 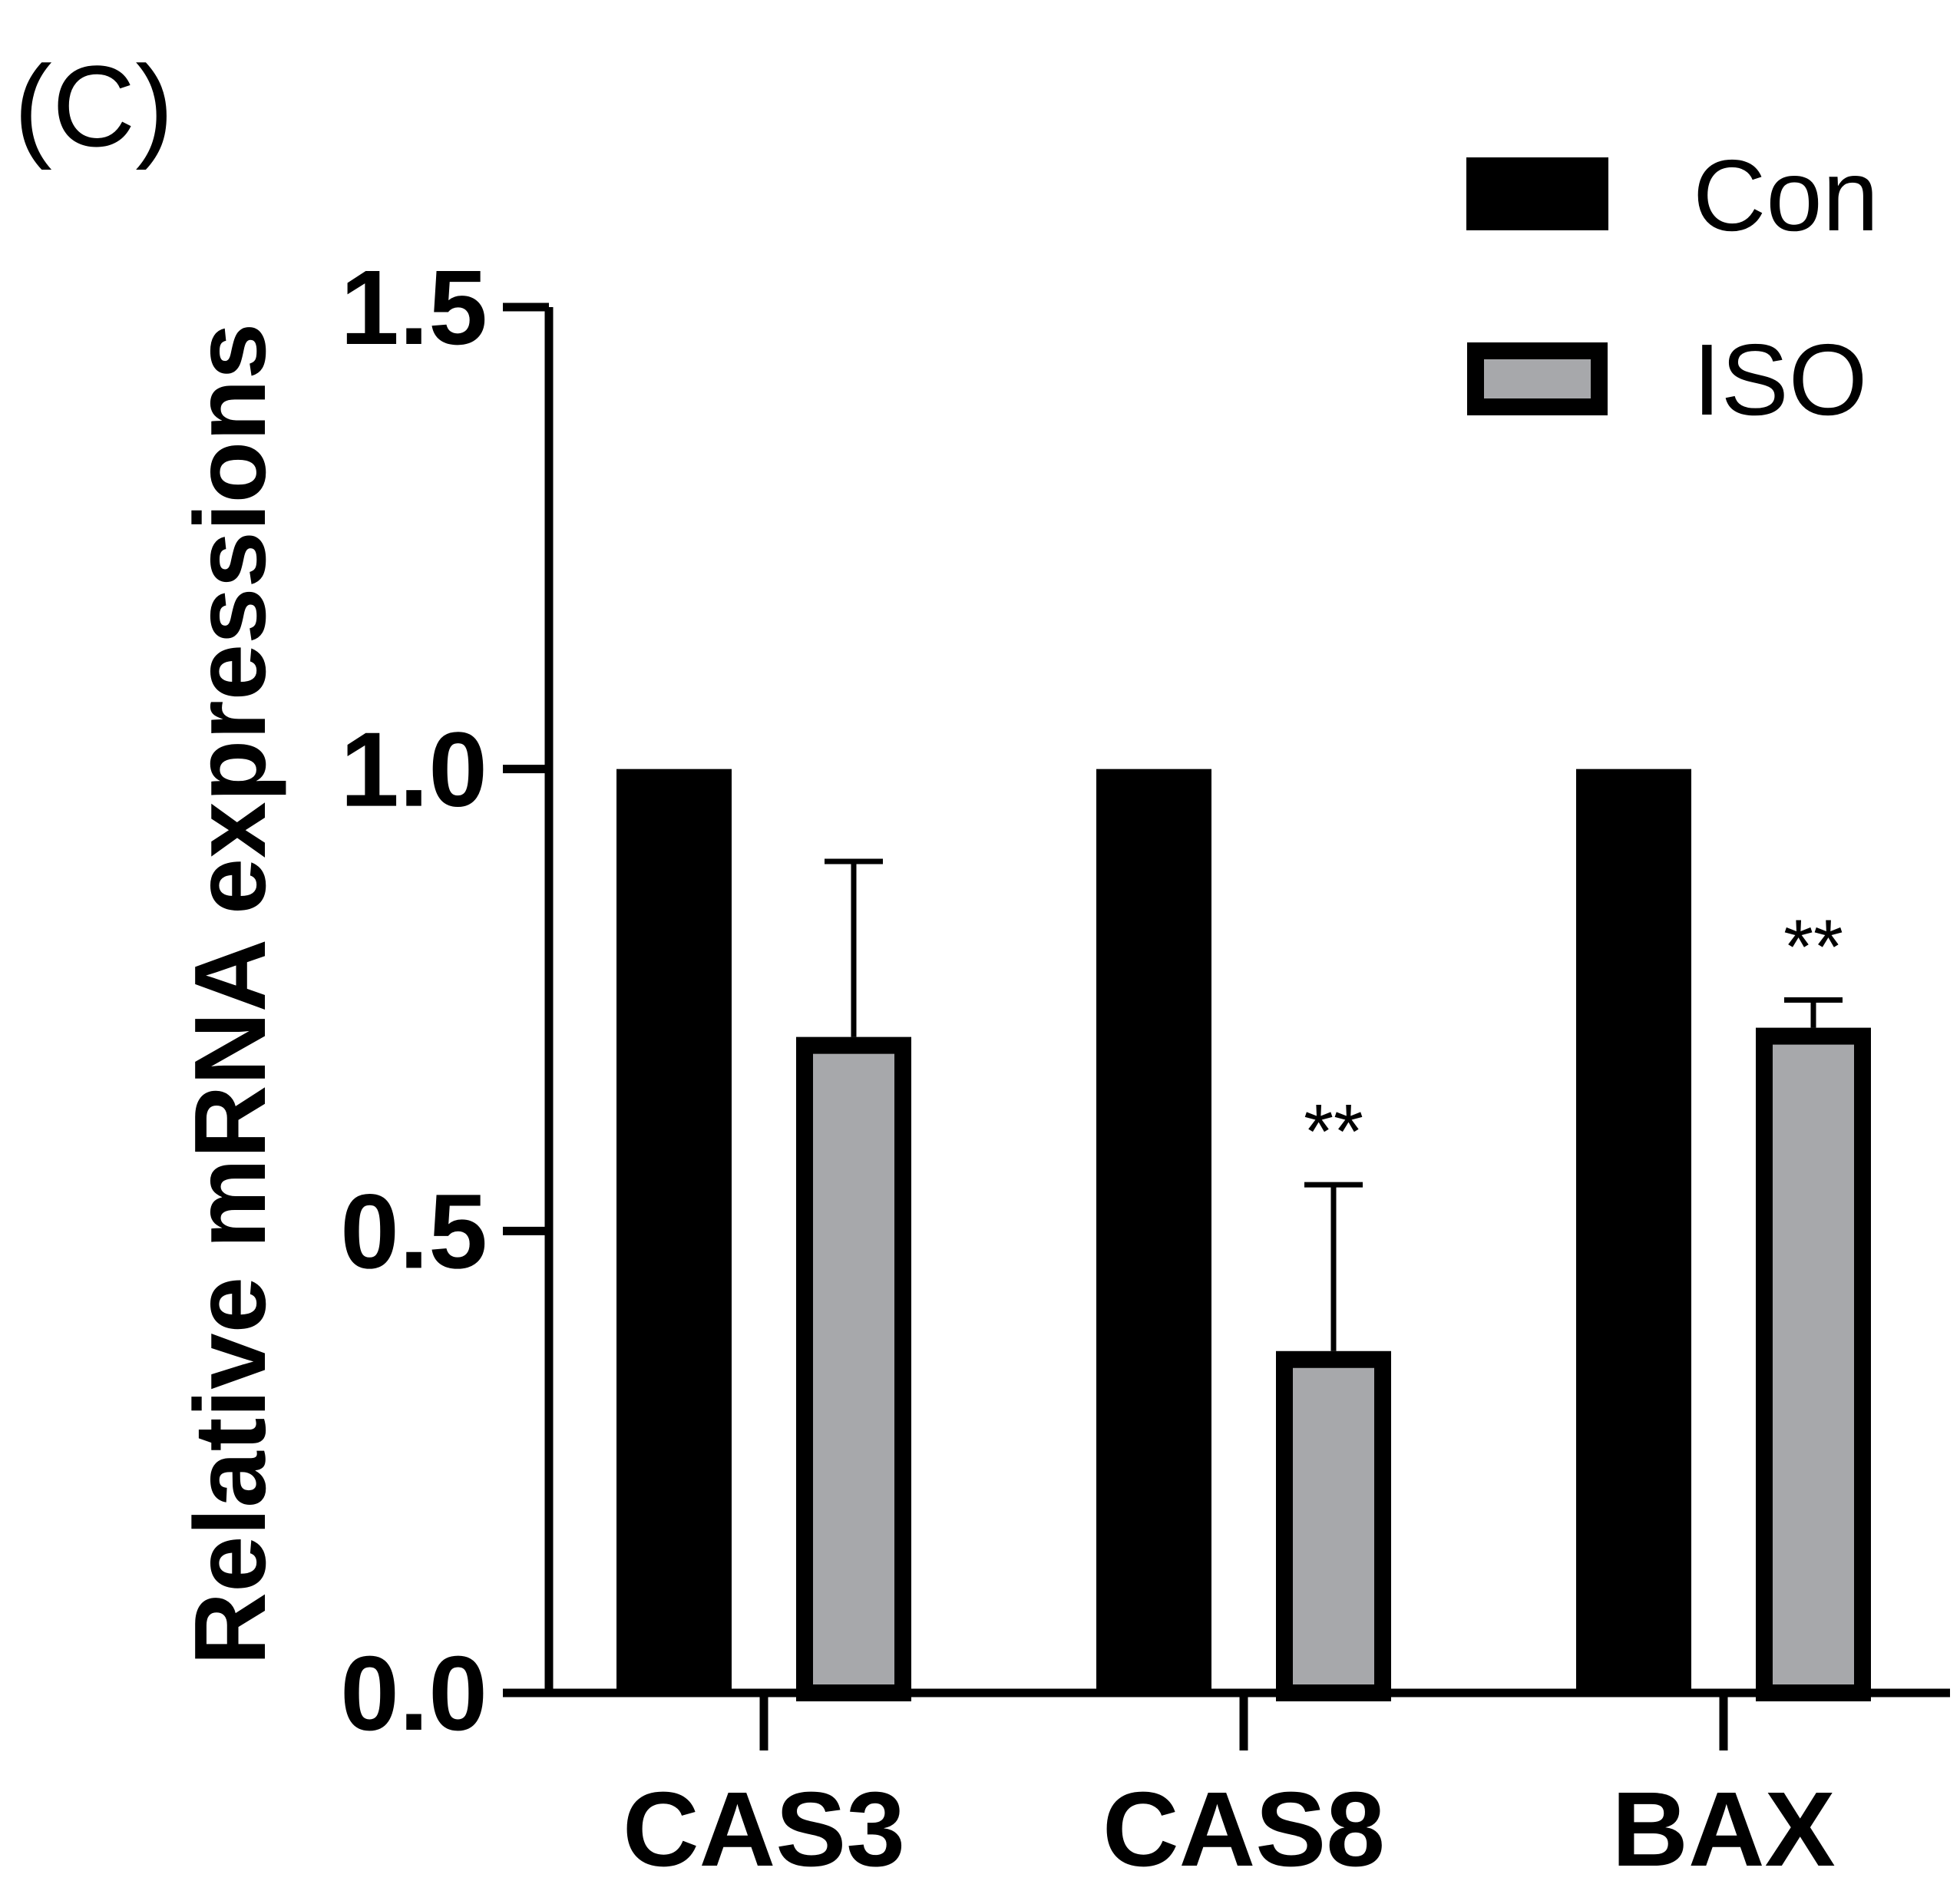 What do you see at coordinates (853, 1368) in the screenshot?
I see `bar-iso-cas3` at bounding box center [853, 1368].